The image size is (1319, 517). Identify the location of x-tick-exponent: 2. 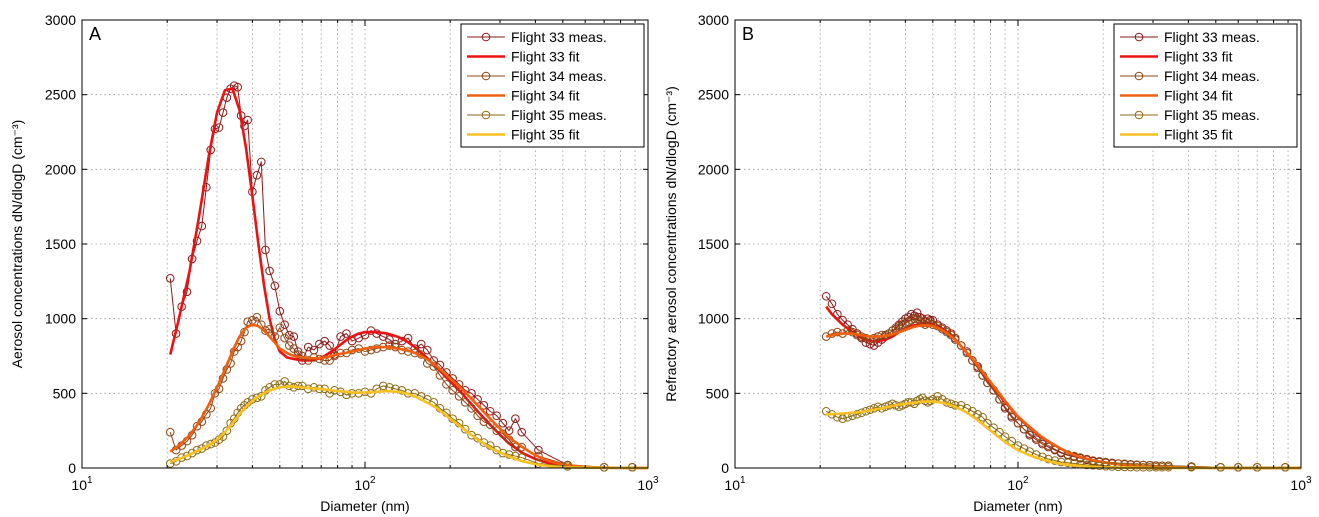
(1026, 480).